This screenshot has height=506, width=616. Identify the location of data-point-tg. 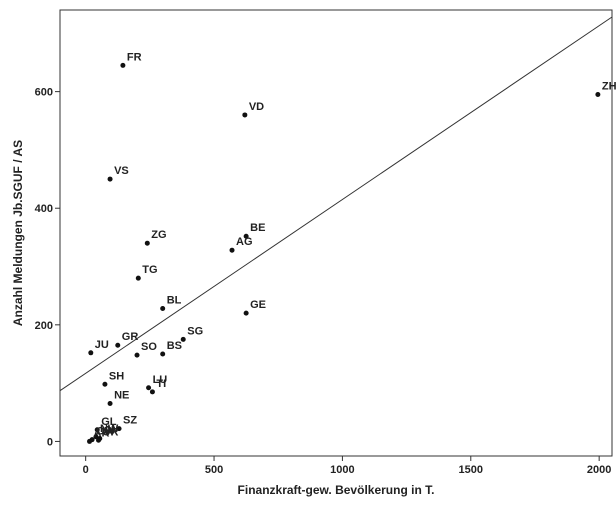
(138, 278).